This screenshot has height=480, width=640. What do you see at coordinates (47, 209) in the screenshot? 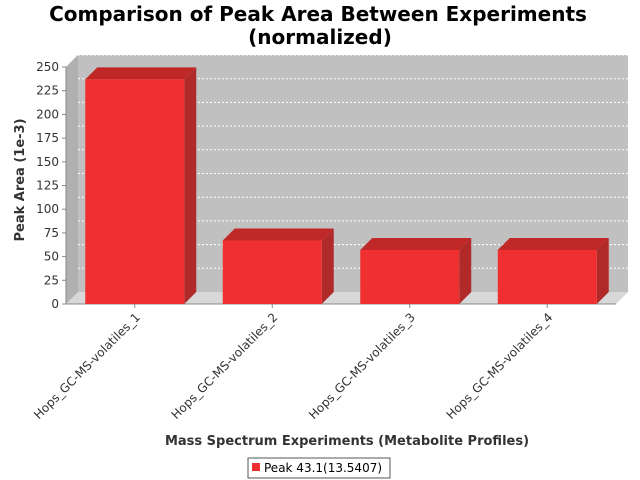
I see `y-tick-label: 100` at bounding box center [47, 209].